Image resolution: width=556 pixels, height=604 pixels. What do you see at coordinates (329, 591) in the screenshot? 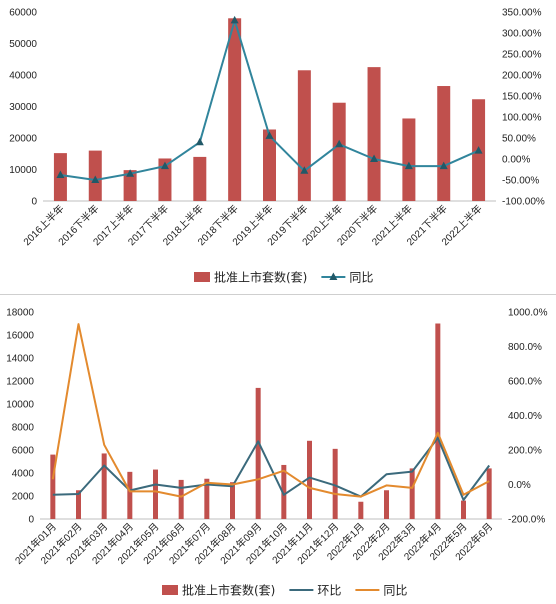
I see `legend-label: 环比` at bounding box center [329, 591].